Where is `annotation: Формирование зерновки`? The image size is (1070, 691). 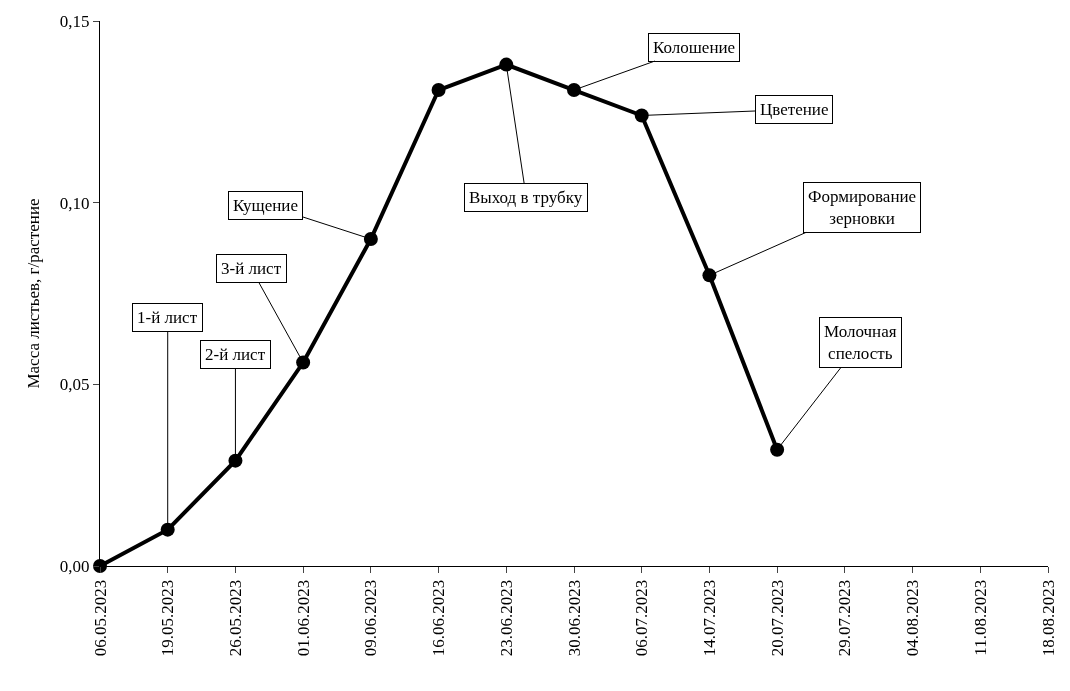
annotation: Формирование зерновки is located at coordinates (862, 208).